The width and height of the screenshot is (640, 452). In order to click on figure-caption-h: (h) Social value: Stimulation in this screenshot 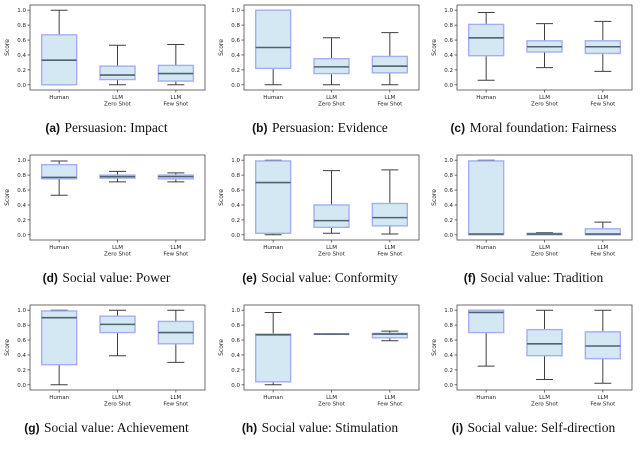, I will do `click(320, 428)`.